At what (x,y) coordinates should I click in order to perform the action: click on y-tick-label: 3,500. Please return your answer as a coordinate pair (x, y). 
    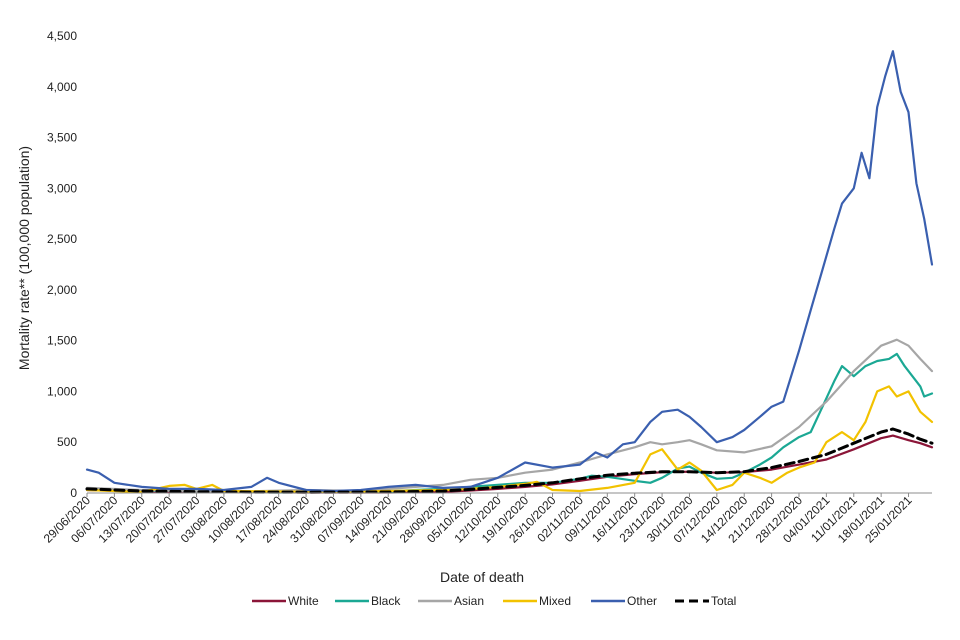
    Looking at the image, I should click on (62, 138).